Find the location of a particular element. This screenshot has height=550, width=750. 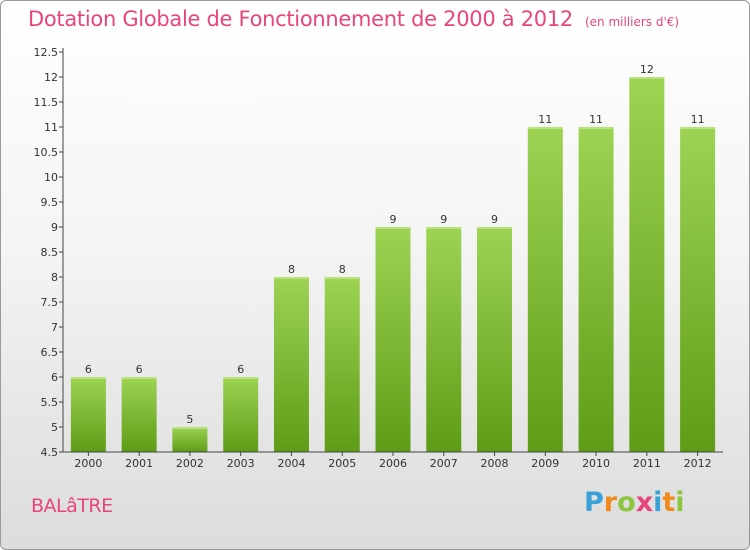

x-tick-label: 2005 is located at coordinates (342, 463).